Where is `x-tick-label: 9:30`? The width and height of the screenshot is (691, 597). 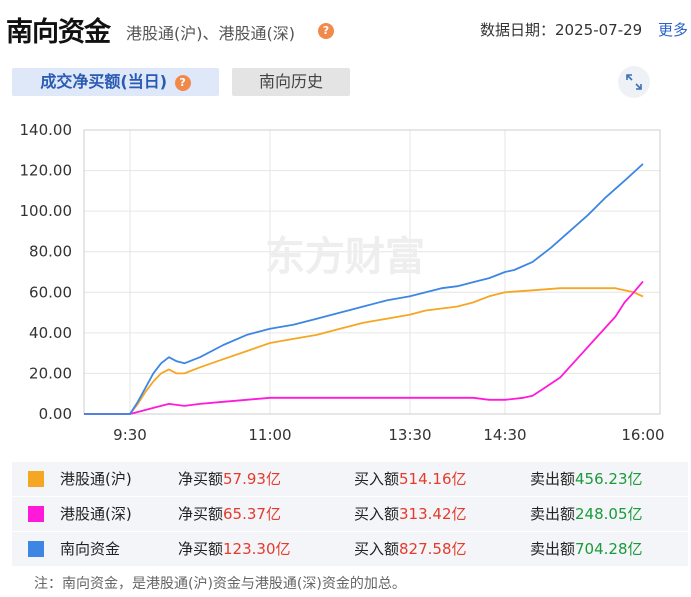 x-tick-label: 9:30 is located at coordinates (130, 435).